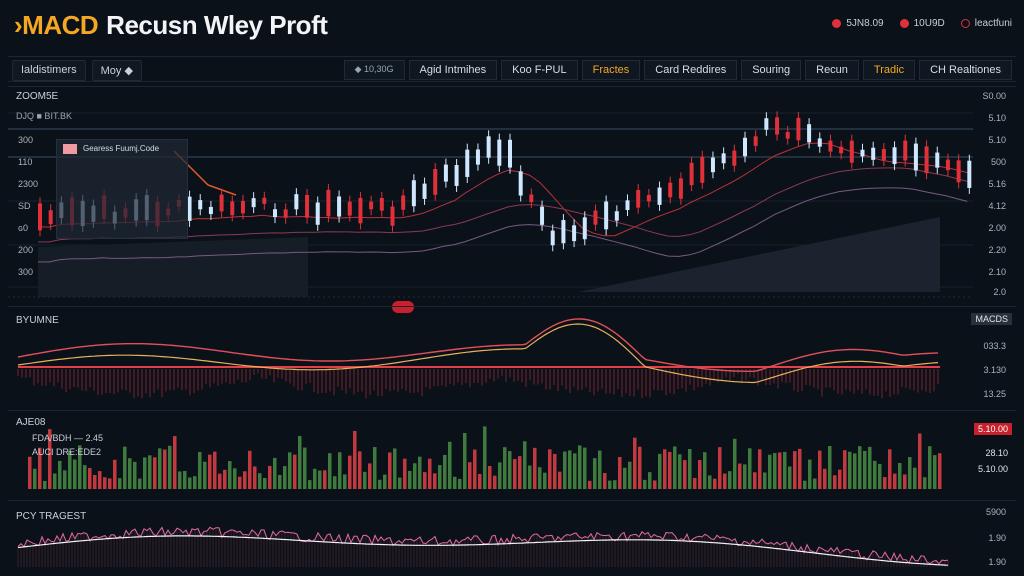 This screenshot has height=576, width=1024. What do you see at coordinates (997, 272) in the screenshot?
I see `right-tick: 2.10` at bounding box center [997, 272].